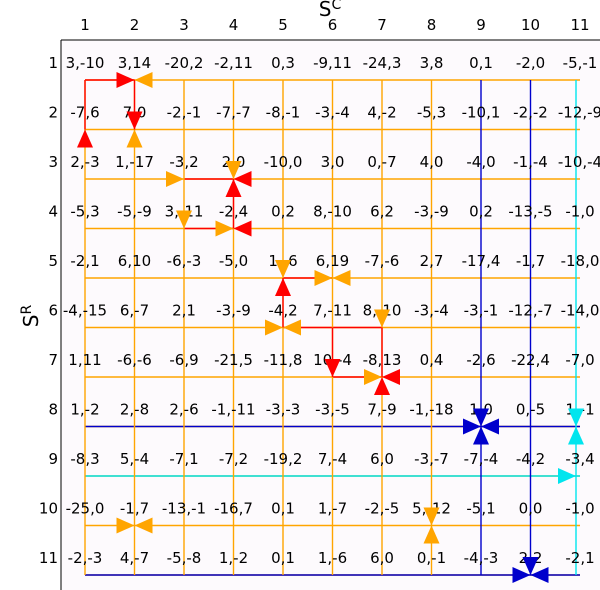 The height and width of the screenshot is (590, 600). What do you see at coordinates (481, 435) in the screenshot?
I see `blue-arrowhead-up` at bounding box center [481, 435].